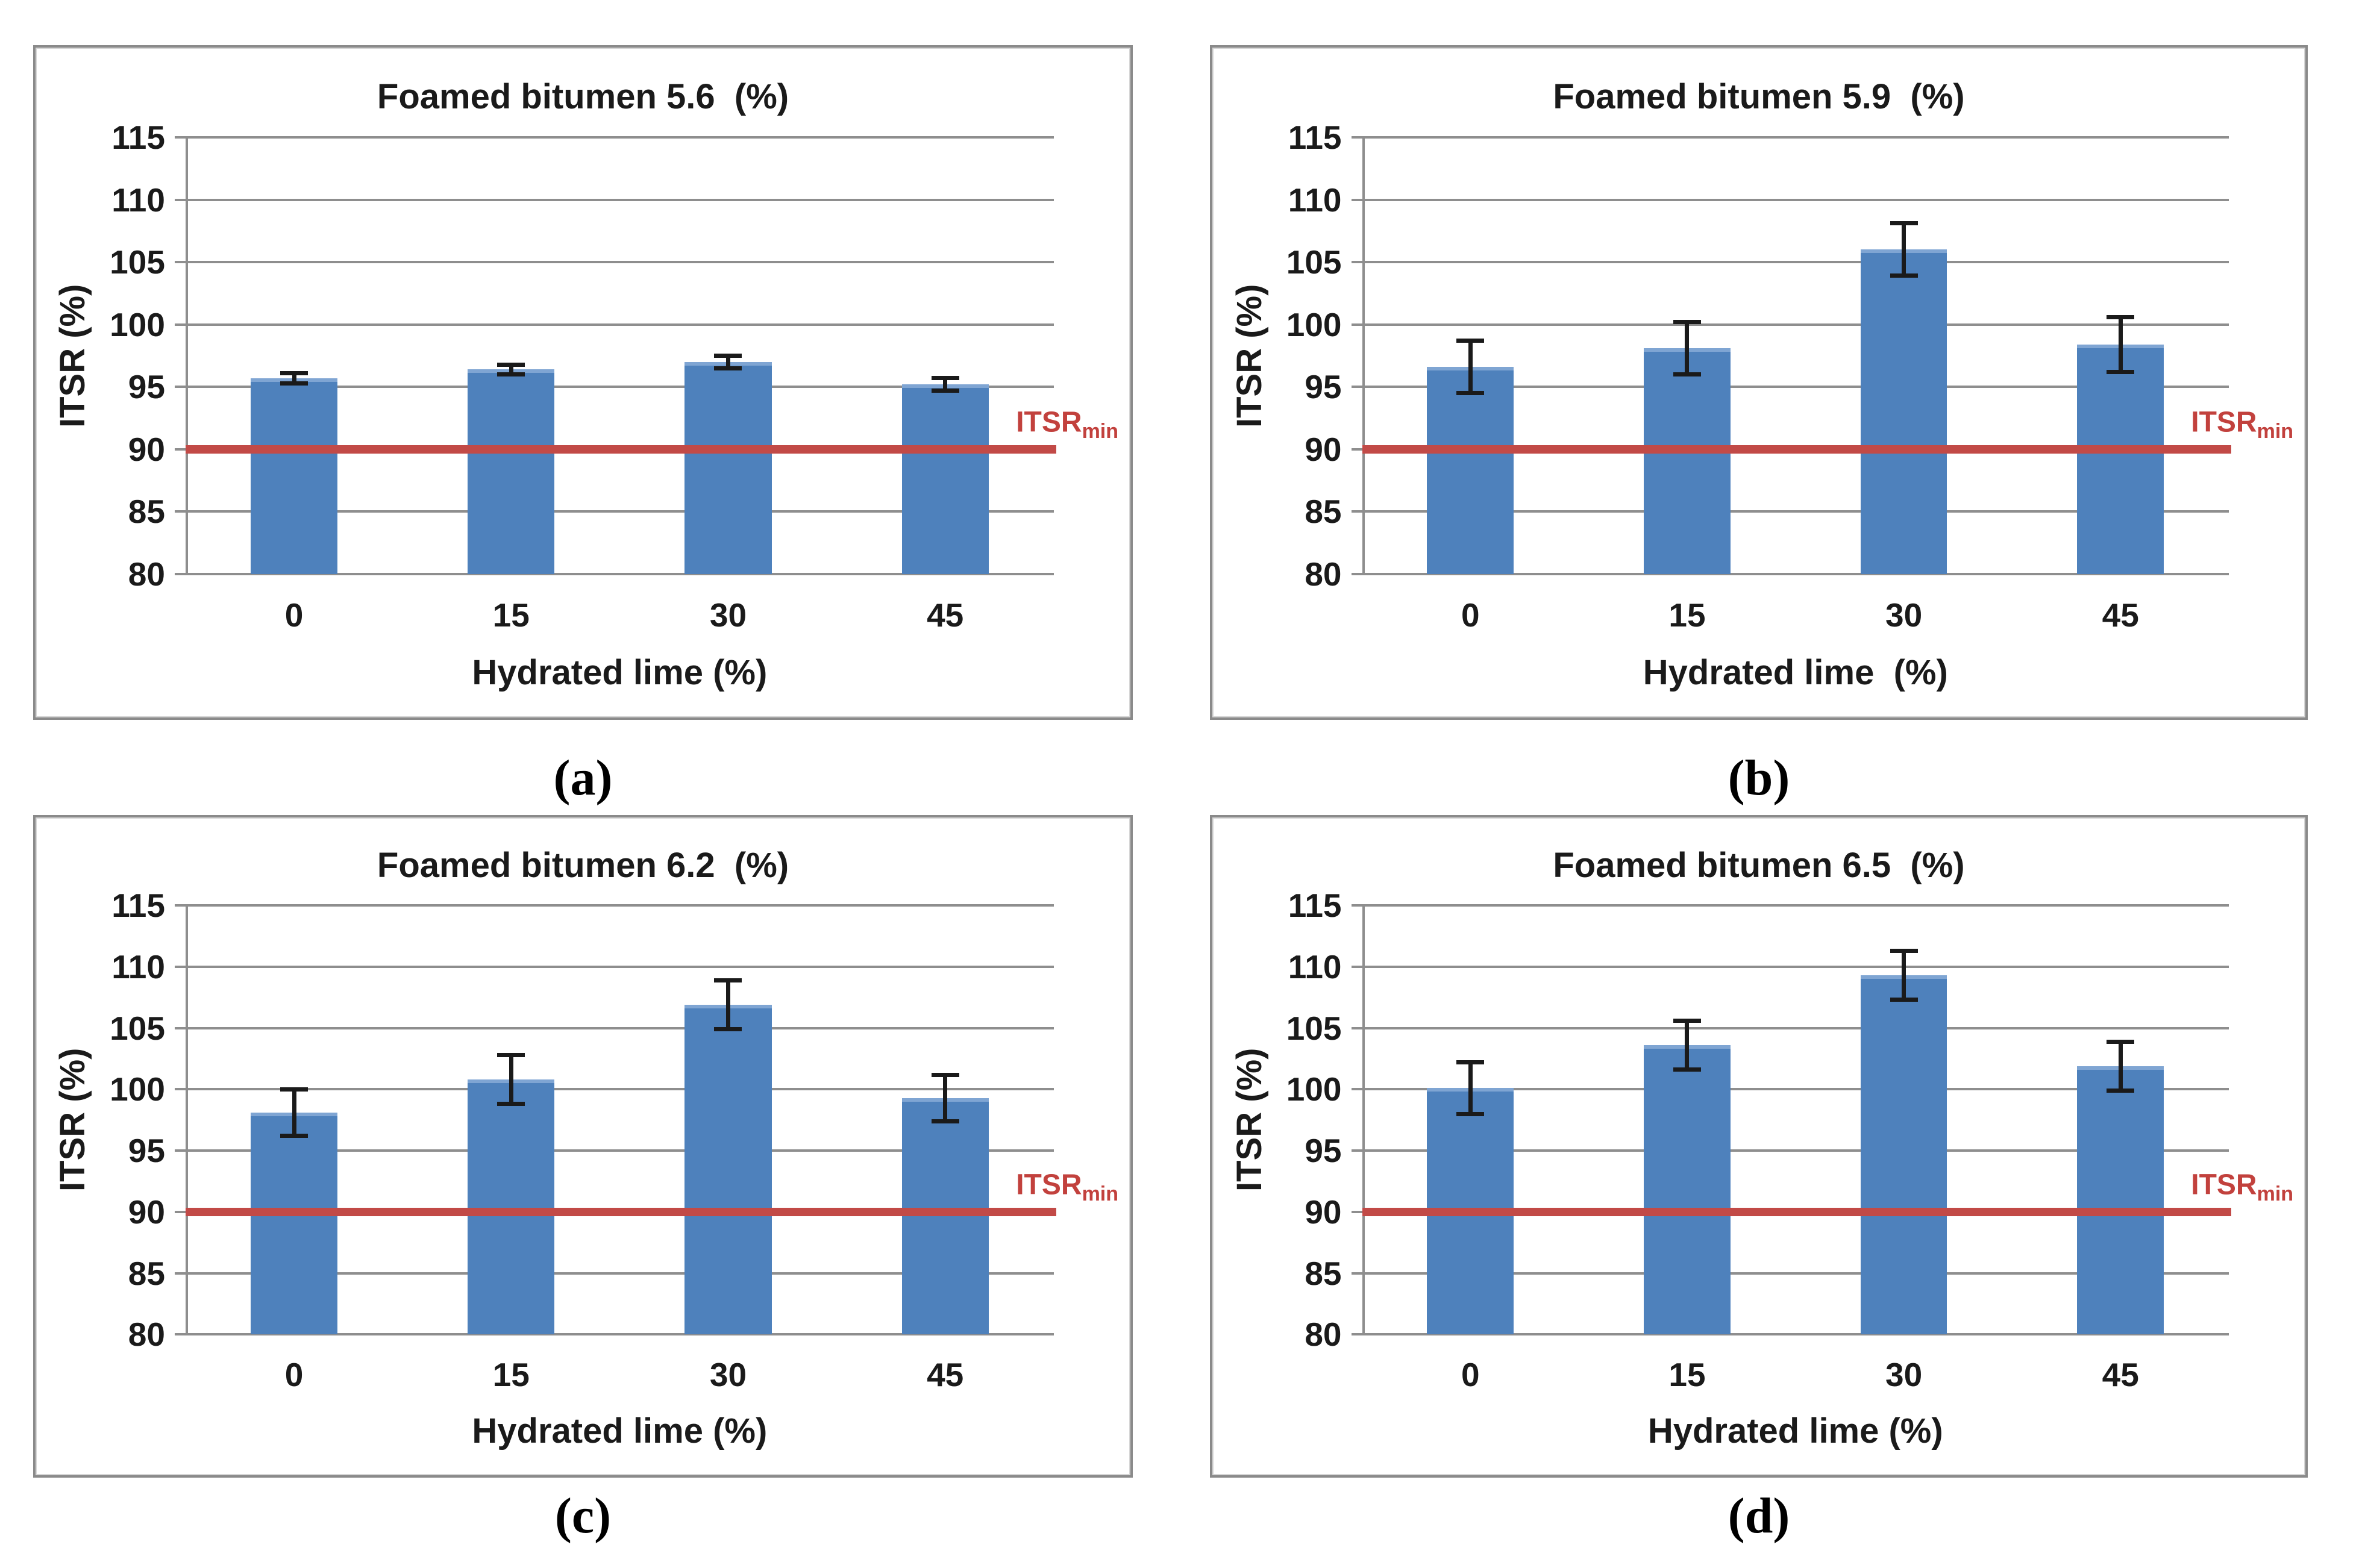 This screenshot has height=1568, width=2362. Describe the element at coordinates (620, 672) in the screenshot. I see `x-axis-title: Hydrated lime (%)` at that location.